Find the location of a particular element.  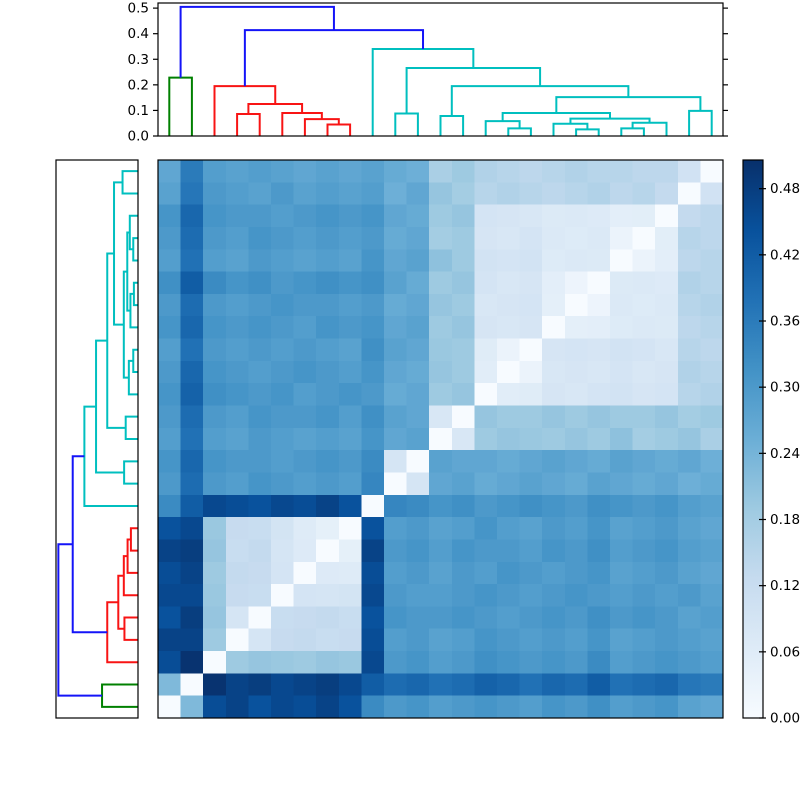

colorbar-tick-label: 0.48 is located at coordinates (785, 189).